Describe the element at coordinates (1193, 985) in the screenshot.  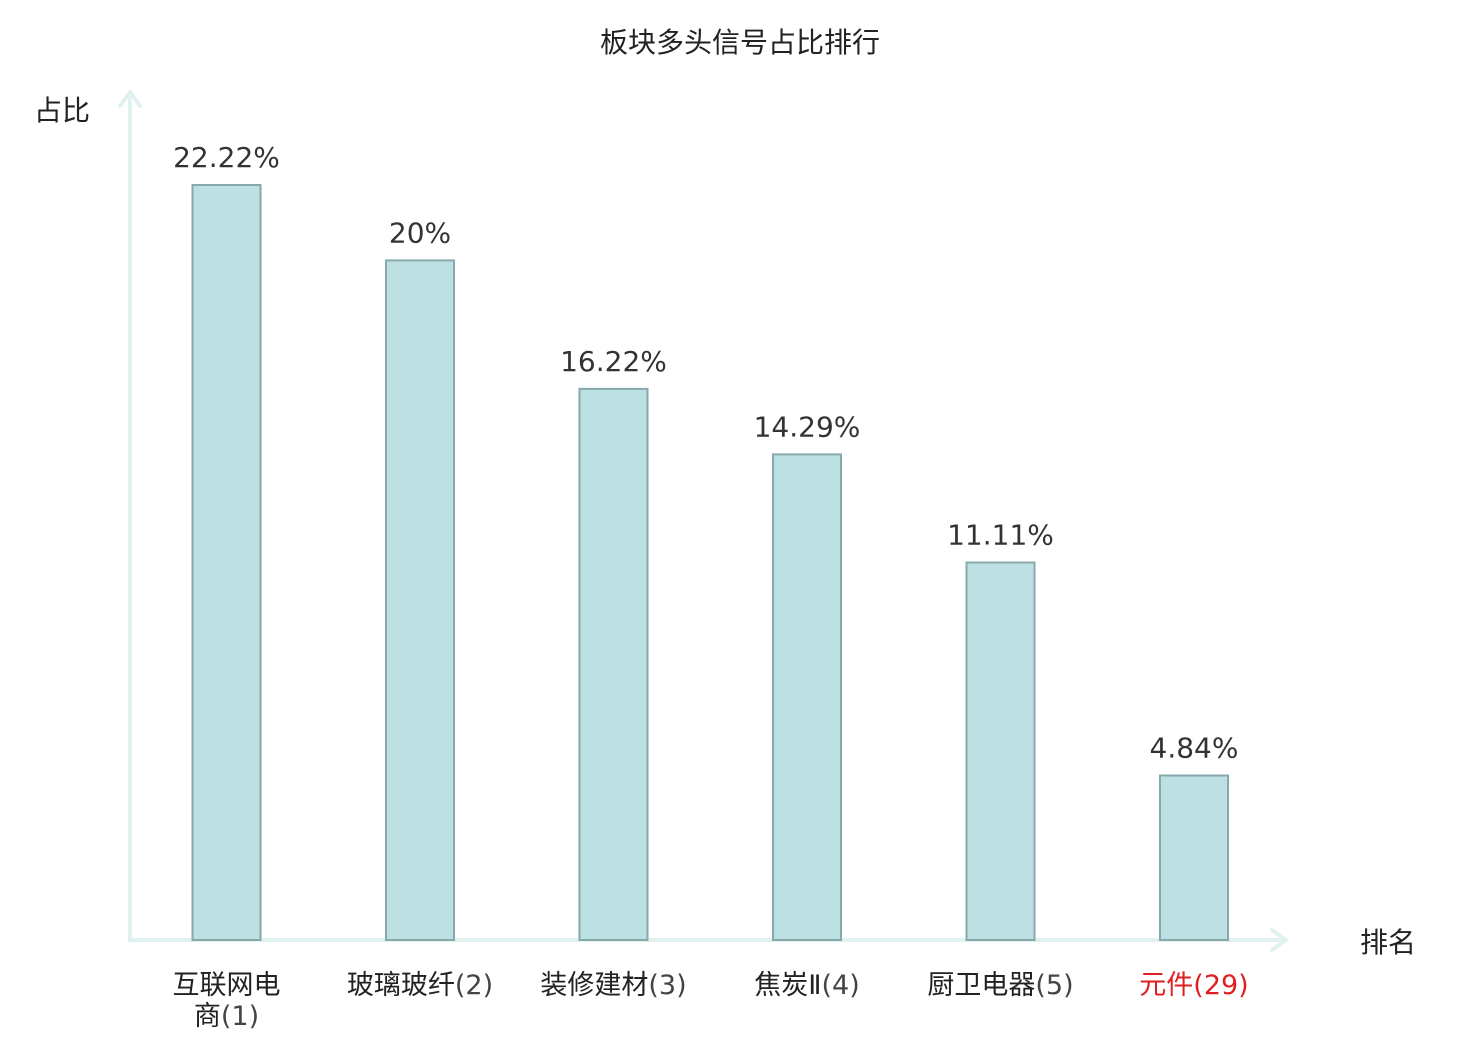
I see `category-label: 元件(29)` at that location.